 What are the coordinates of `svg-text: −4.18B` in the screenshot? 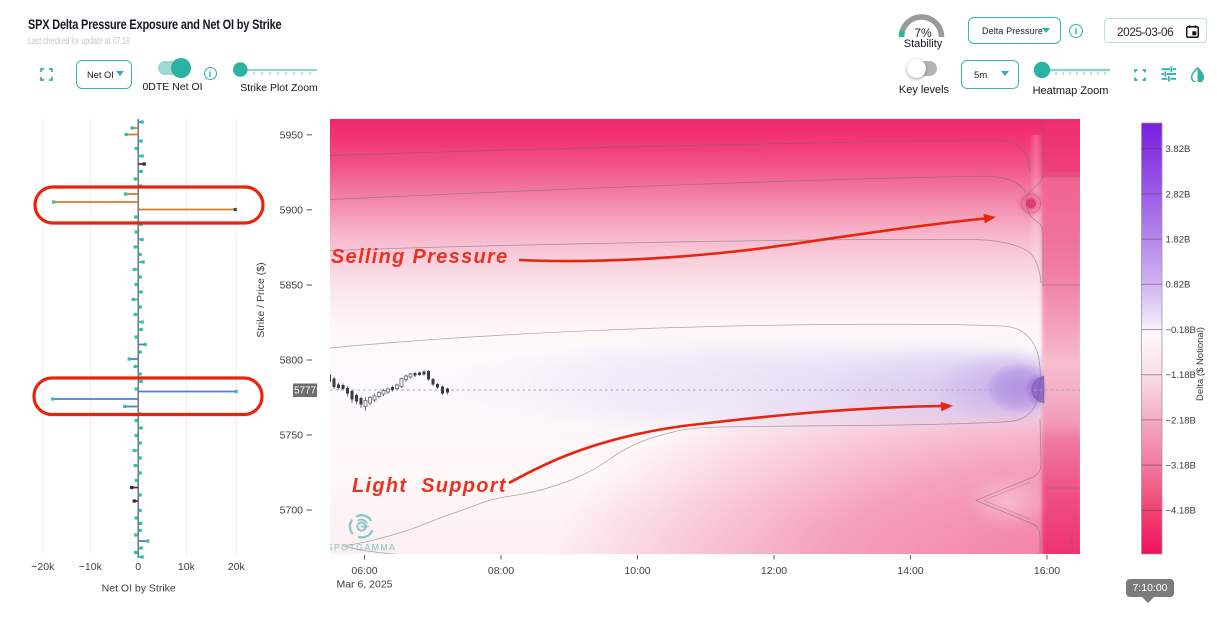 It's located at (1181, 511).